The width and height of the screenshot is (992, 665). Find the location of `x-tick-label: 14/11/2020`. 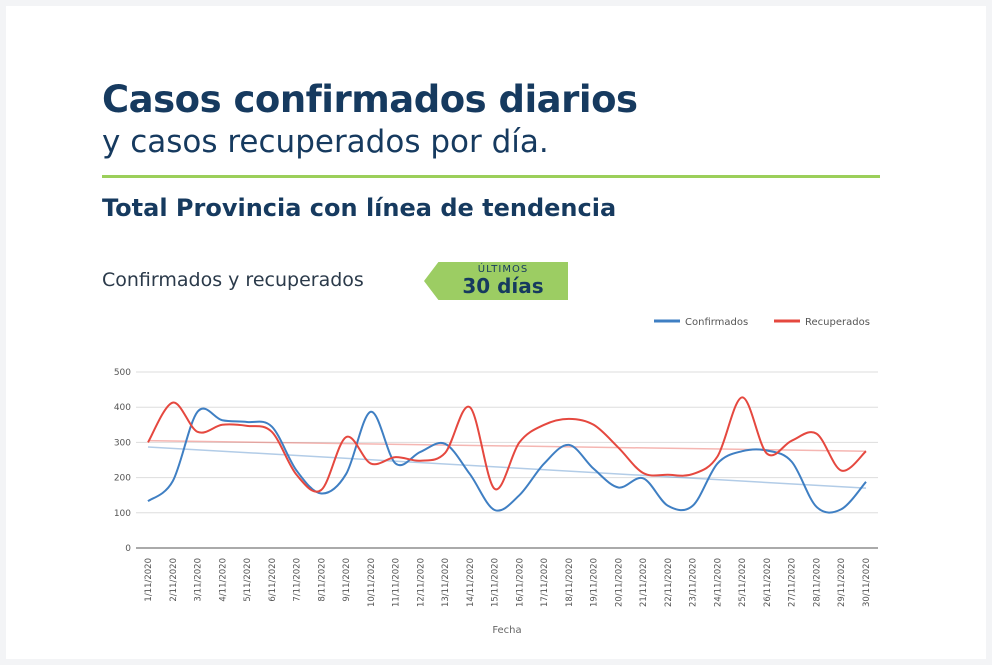

x-tick-label: 14/11/2020 is located at coordinates (471, 582).